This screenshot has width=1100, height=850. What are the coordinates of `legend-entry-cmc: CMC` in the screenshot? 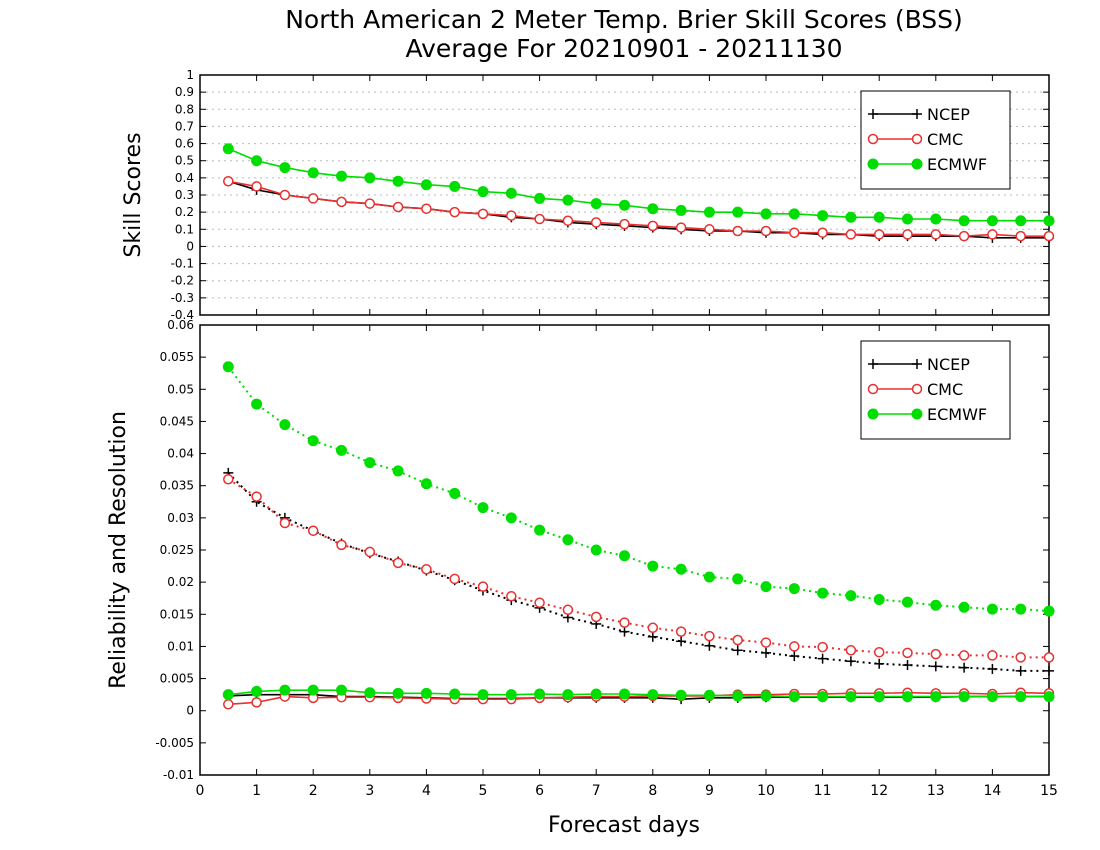 It's located at (915, 389).